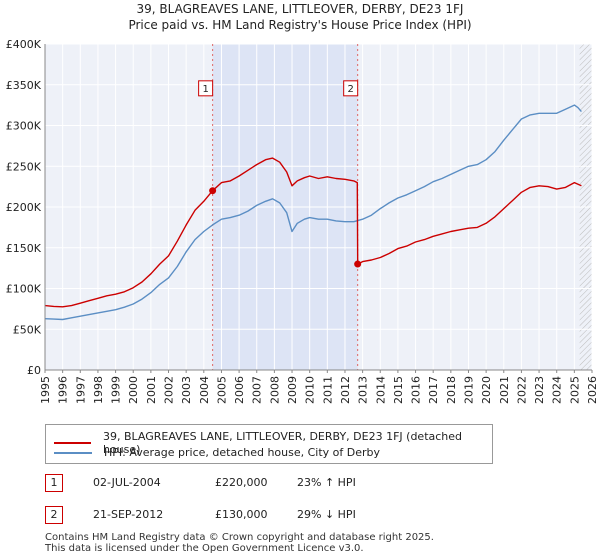  What do you see at coordinates (151, 390) in the screenshot?
I see `x-tick-label: 2001` at bounding box center [151, 390].